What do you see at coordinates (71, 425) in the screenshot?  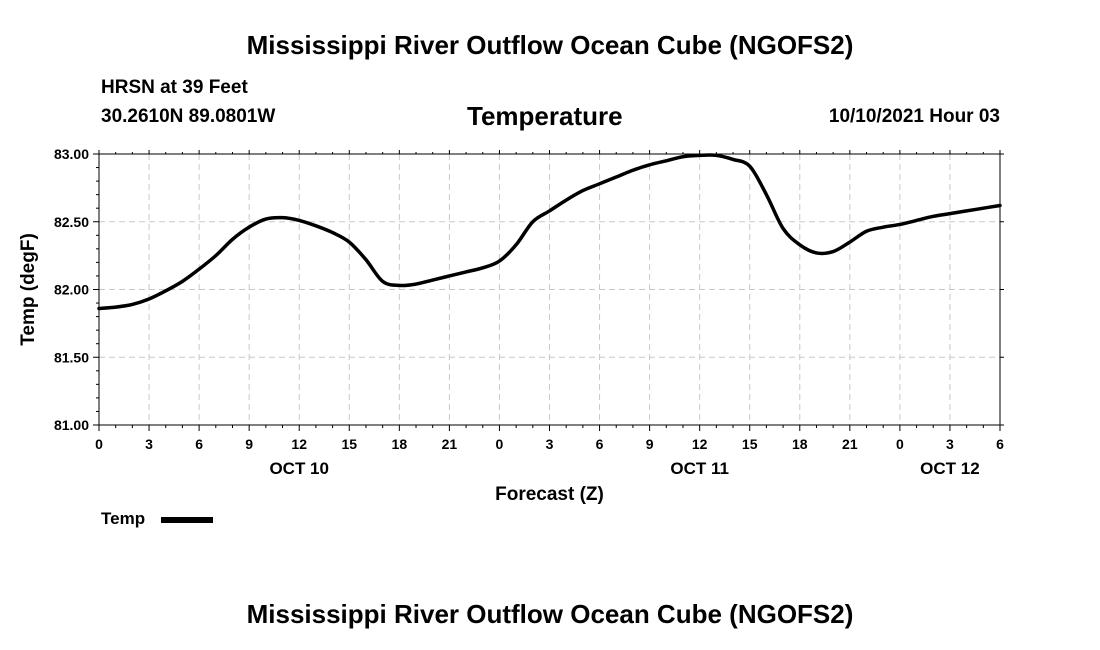 I see `y-tick-label: 81.00` at bounding box center [71, 425].